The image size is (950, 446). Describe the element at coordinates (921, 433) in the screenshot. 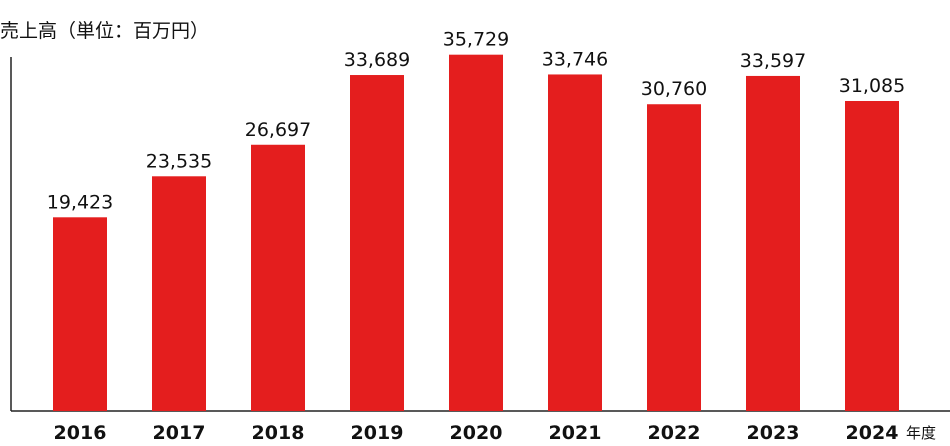

I see `x-axis-unit-label: 年度` at that location.